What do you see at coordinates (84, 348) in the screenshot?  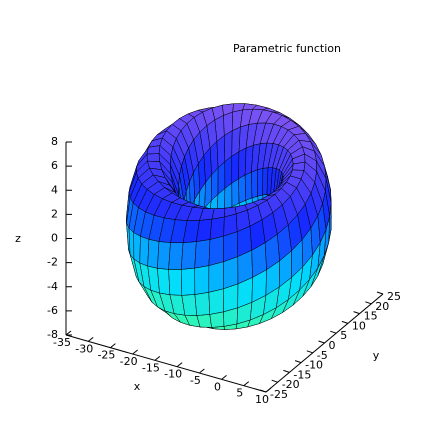 I see `x-tick-label: -30` at bounding box center [84, 348].